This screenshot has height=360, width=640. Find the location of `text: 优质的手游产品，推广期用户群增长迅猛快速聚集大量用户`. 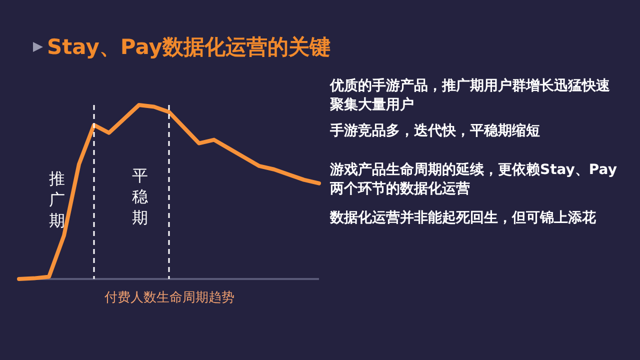

text: 优质的手游产品，推广期用户群增长迅猛快速聚集大量用户 is located at coordinates (470, 96).